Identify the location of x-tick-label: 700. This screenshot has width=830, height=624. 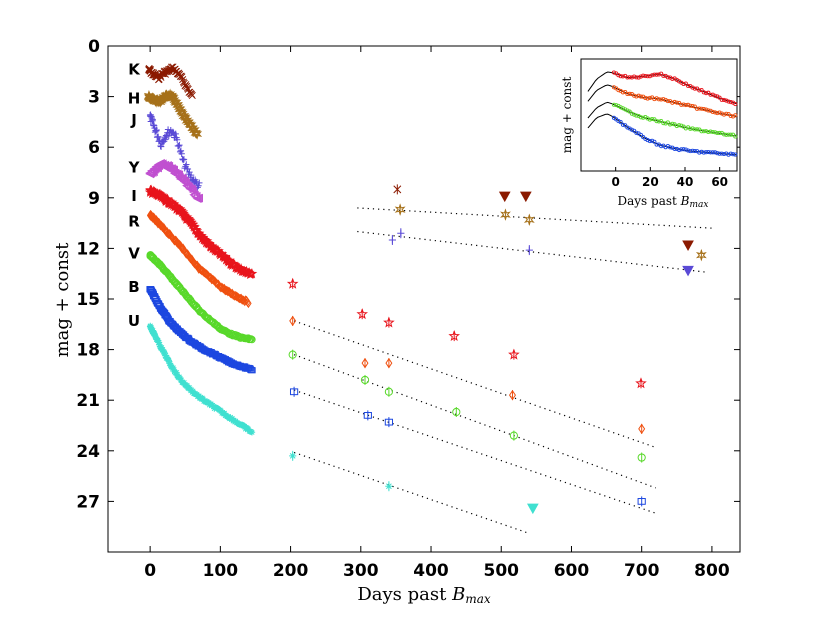
(642, 571).